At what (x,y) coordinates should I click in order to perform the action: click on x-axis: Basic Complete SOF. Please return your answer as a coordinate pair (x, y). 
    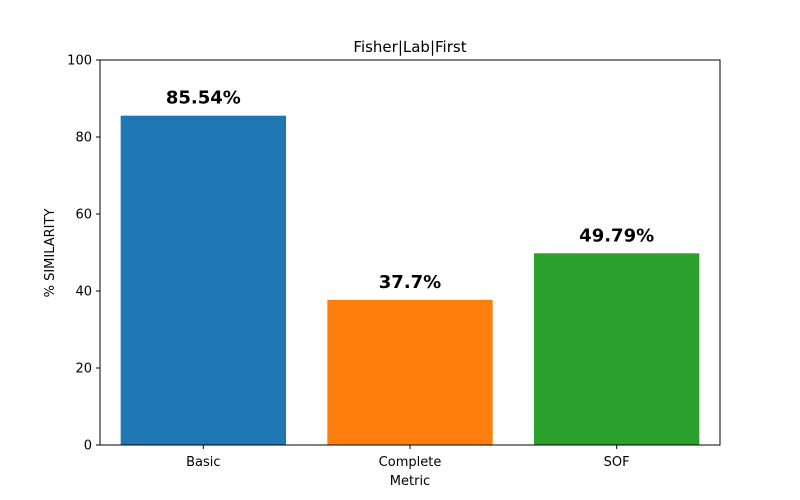
    Looking at the image, I should click on (408, 457).